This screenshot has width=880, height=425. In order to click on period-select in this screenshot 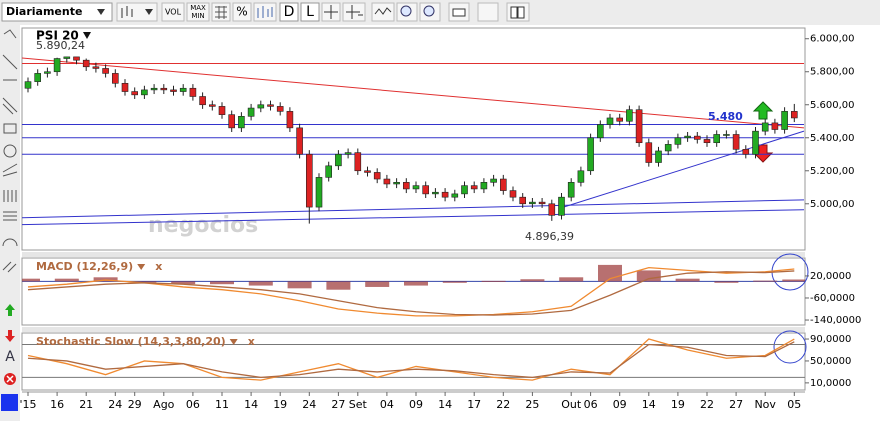, I will do `click(57, 12)`.